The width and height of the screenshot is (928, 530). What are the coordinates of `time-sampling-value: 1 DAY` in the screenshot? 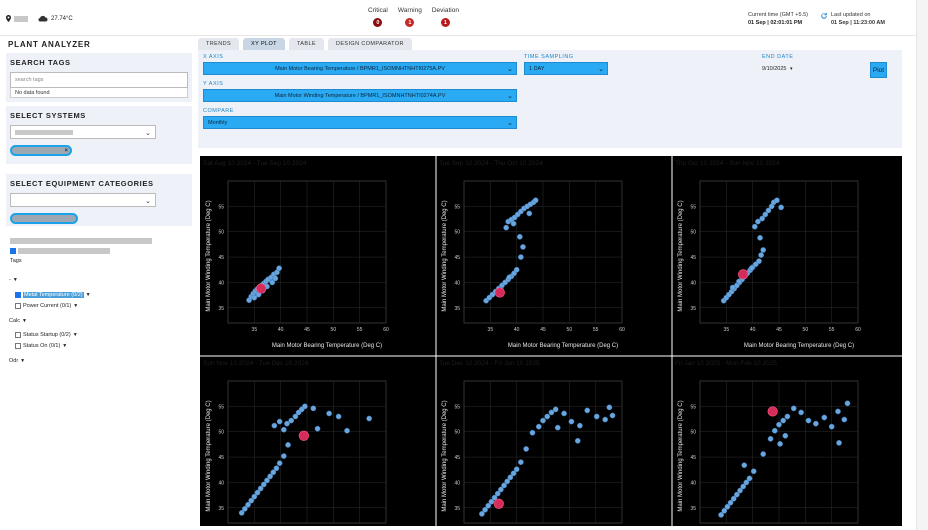 It's located at (537, 68).